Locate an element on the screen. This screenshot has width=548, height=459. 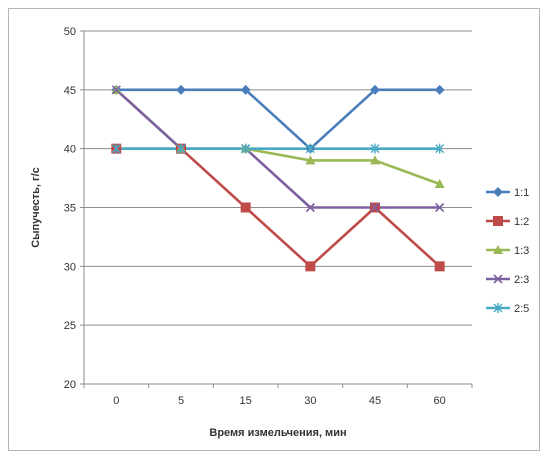
legend-label: 2:5 is located at coordinates (521, 309).